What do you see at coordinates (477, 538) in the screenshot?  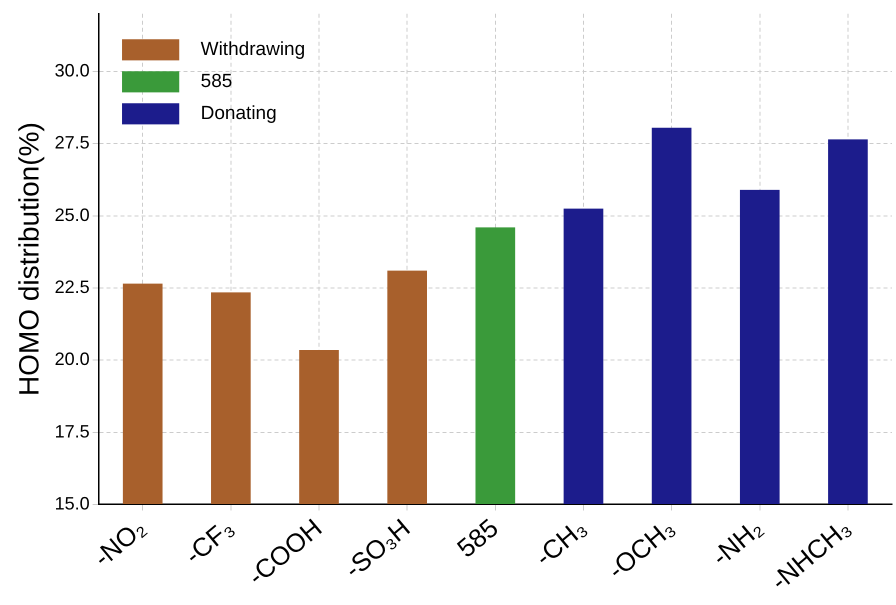 I see `x-tick-label: 585` at bounding box center [477, 538].